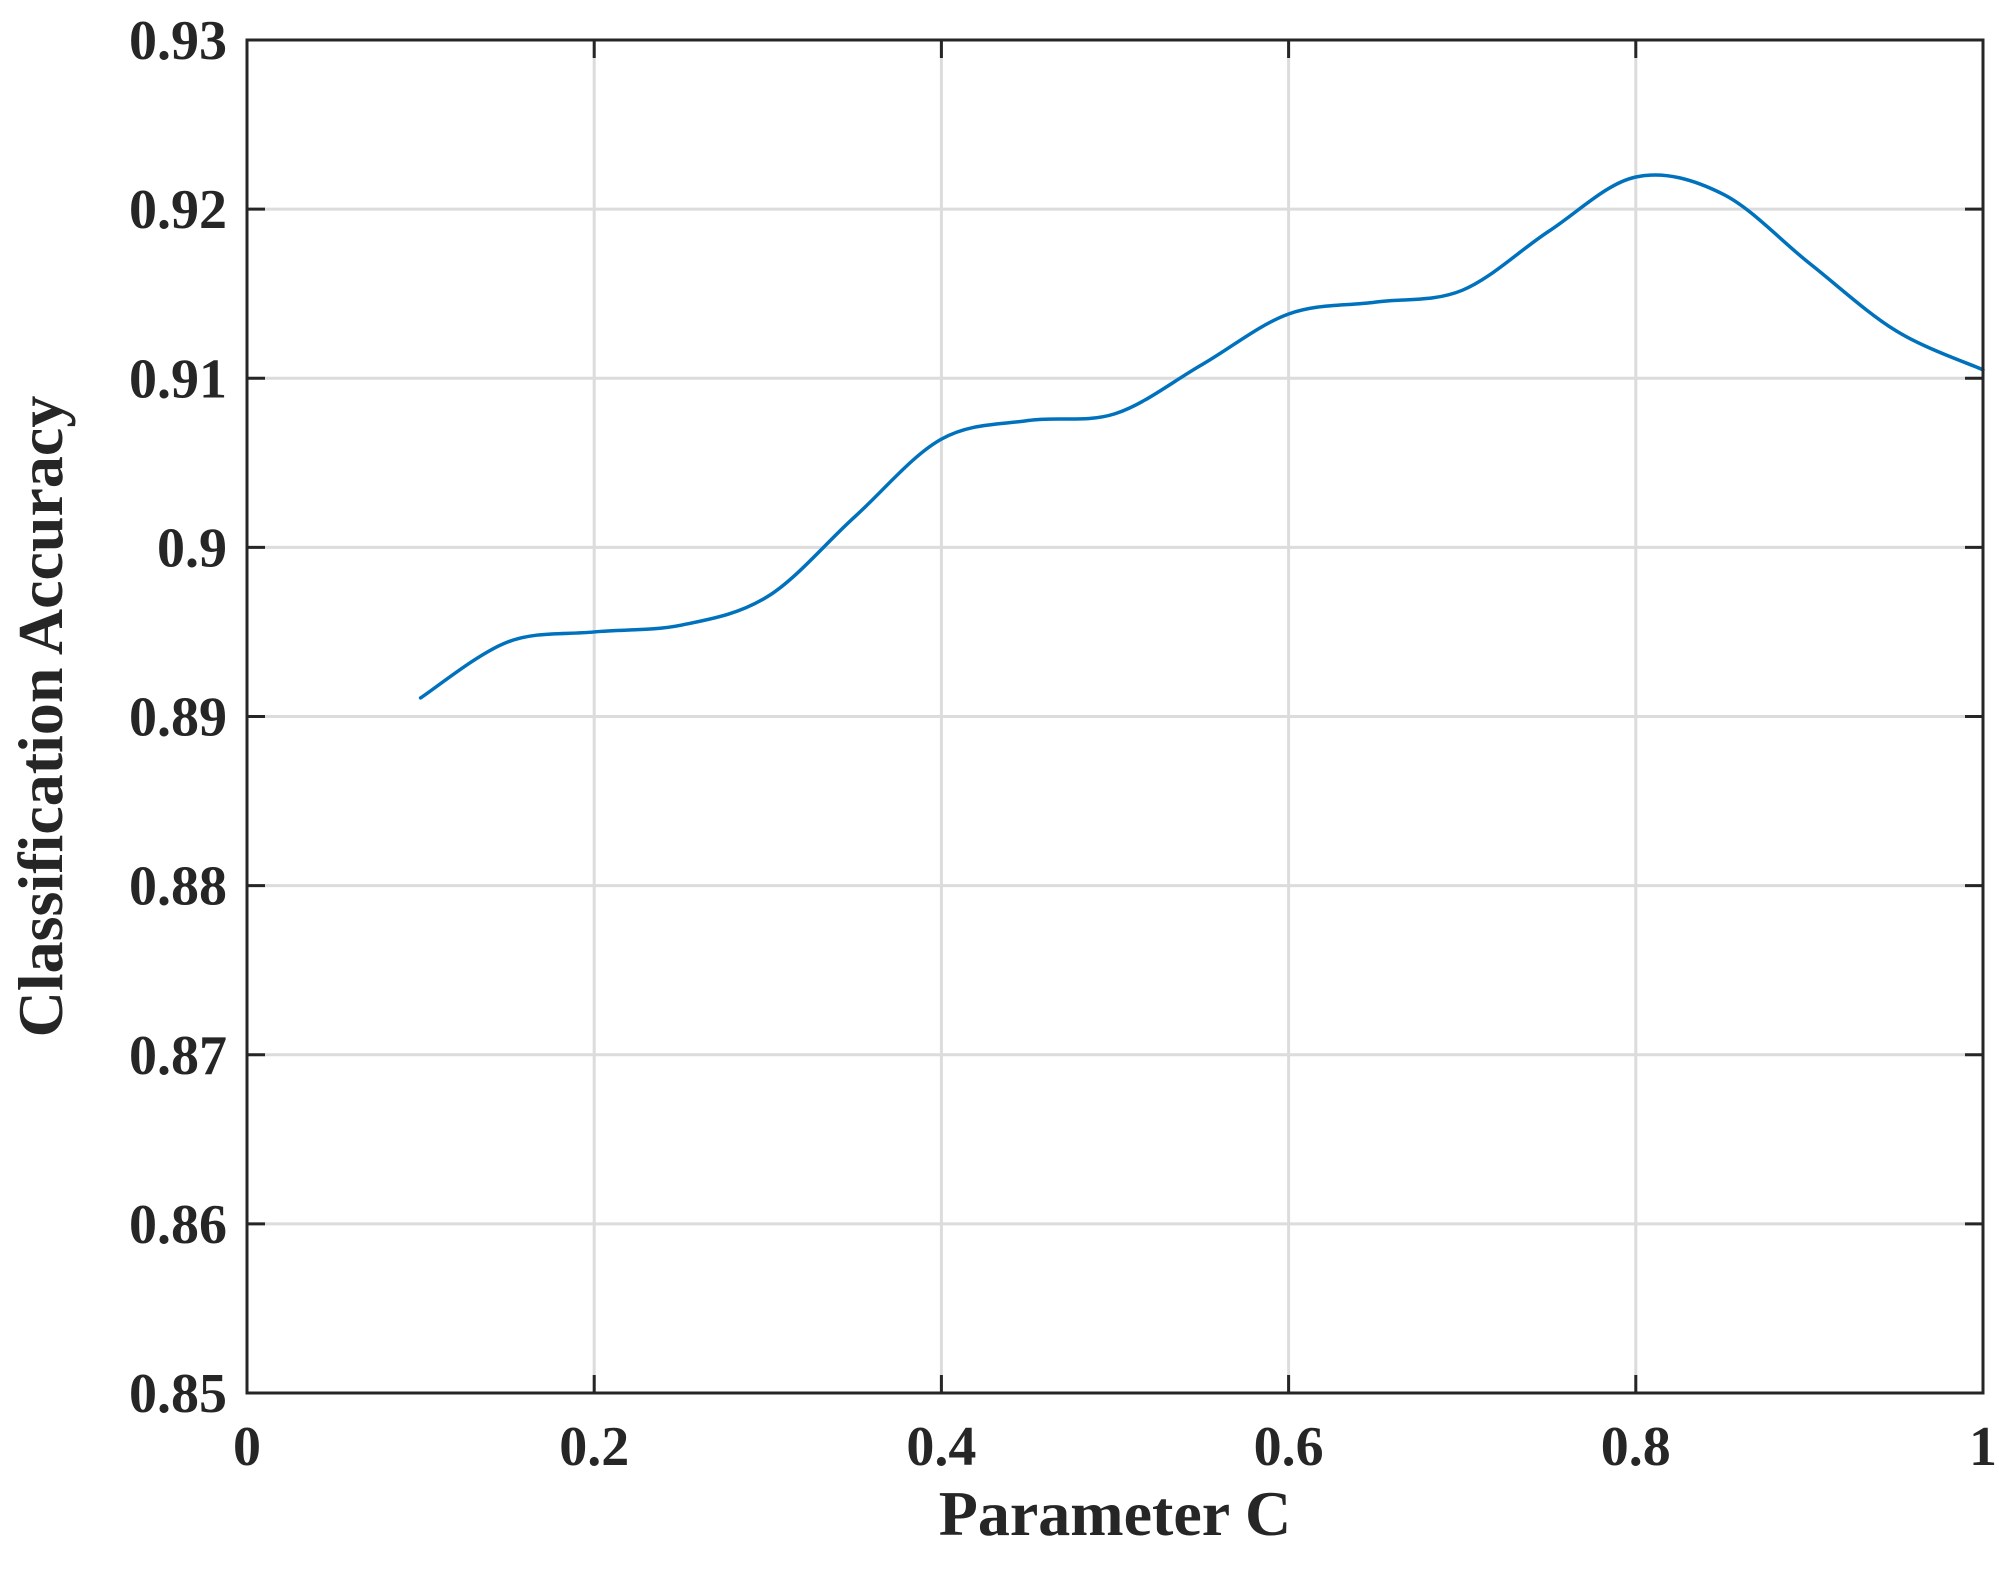 This screenshot has width=1999, height=1585. What do you see at coordinates (178, 1225) in the screenshot?
I see `y-tick-label: 0.86` at bounding box center [178, 1225].